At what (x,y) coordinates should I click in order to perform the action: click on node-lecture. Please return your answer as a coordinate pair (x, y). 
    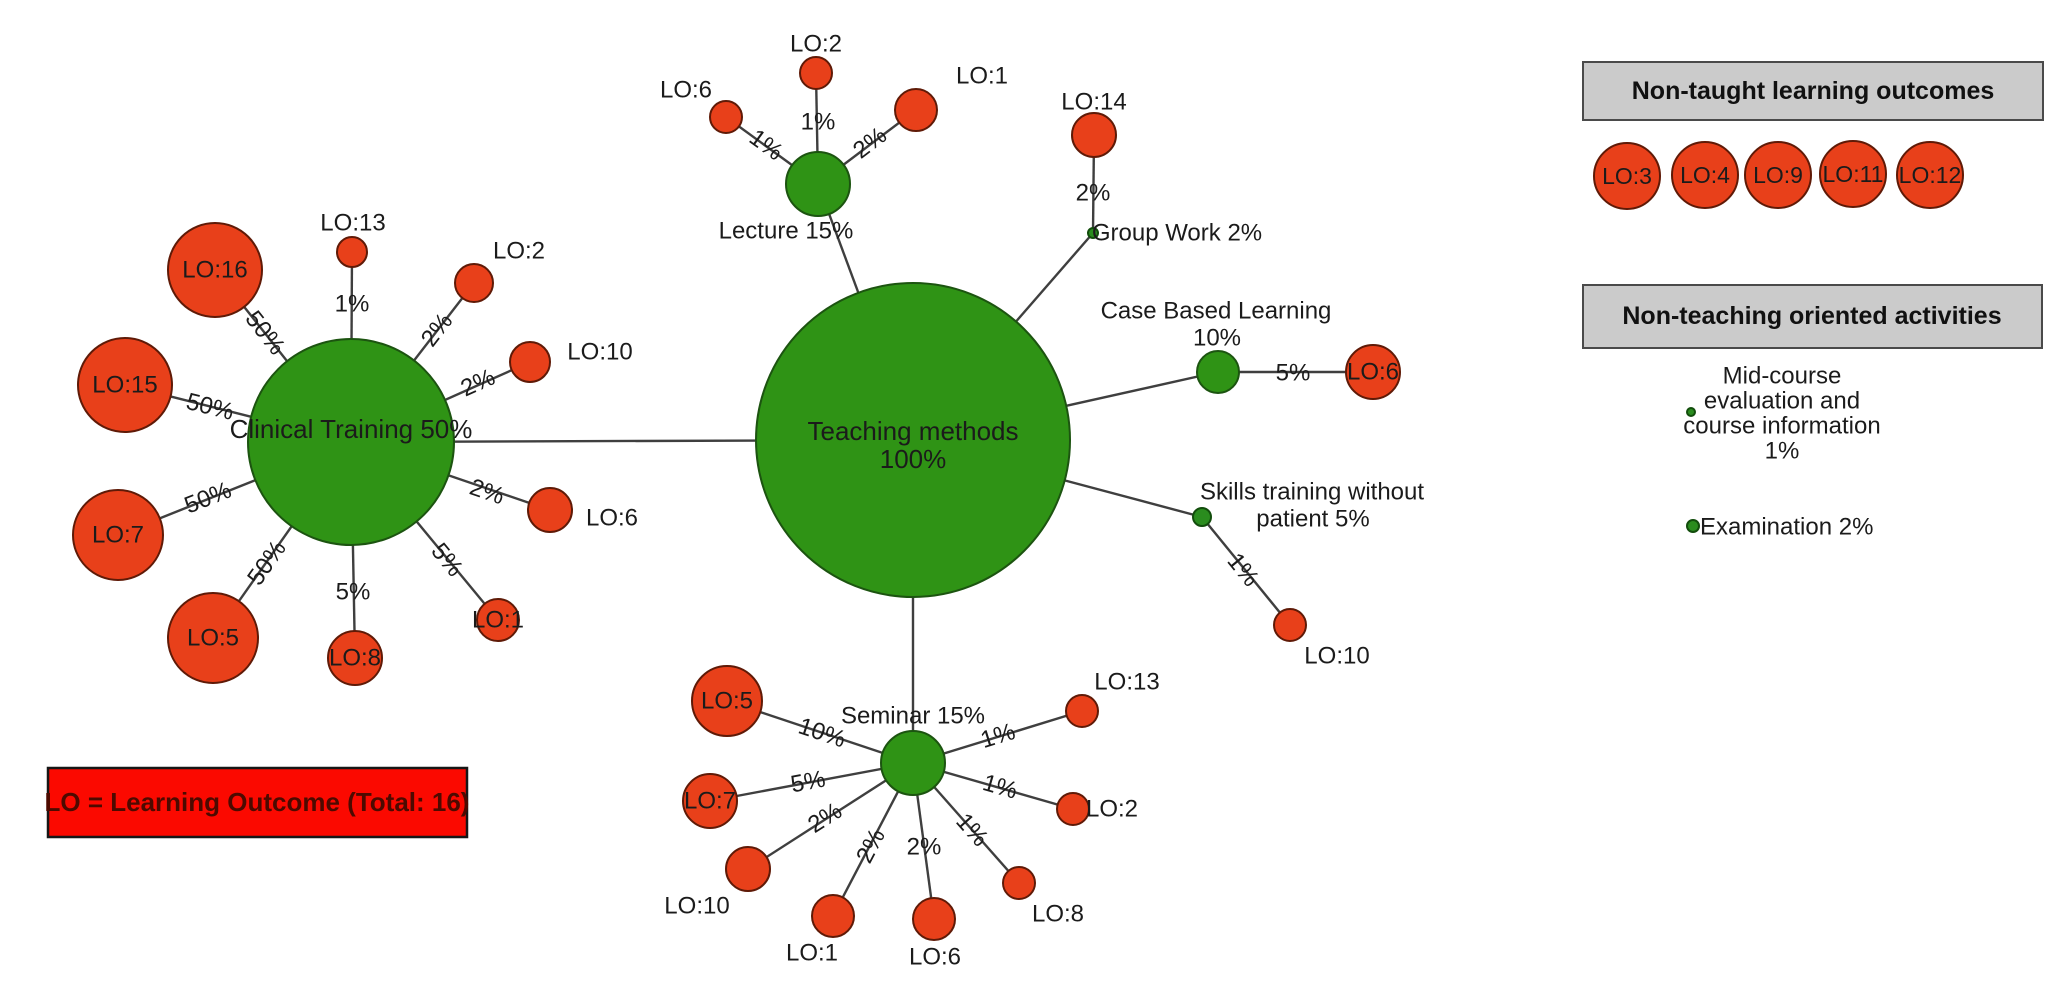
    Looking at the image, I should click on (818, 184).